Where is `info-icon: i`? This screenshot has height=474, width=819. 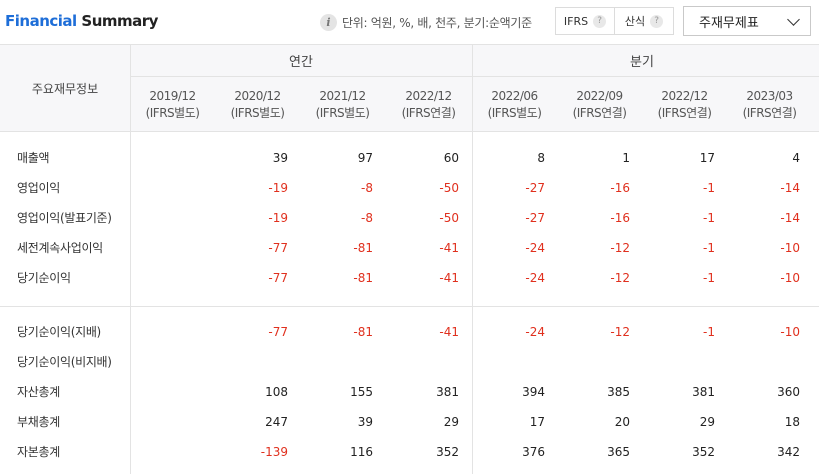
info-icon: i is located at coordinates (328, 22).